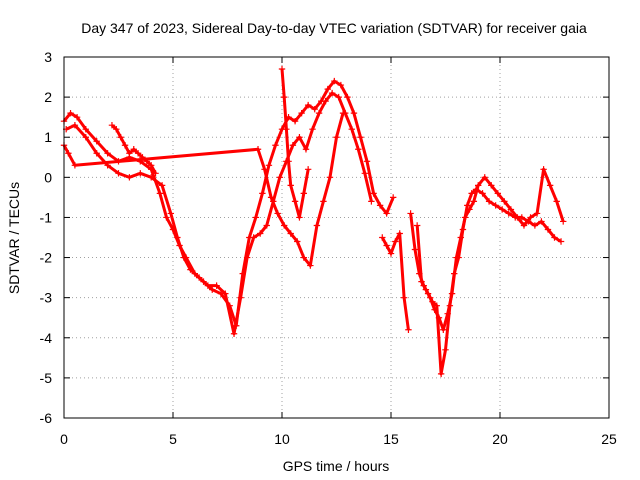  Describe the element at coordinates (64, 439) in the screenshot. I see `x-tick-label: 0` at that location.